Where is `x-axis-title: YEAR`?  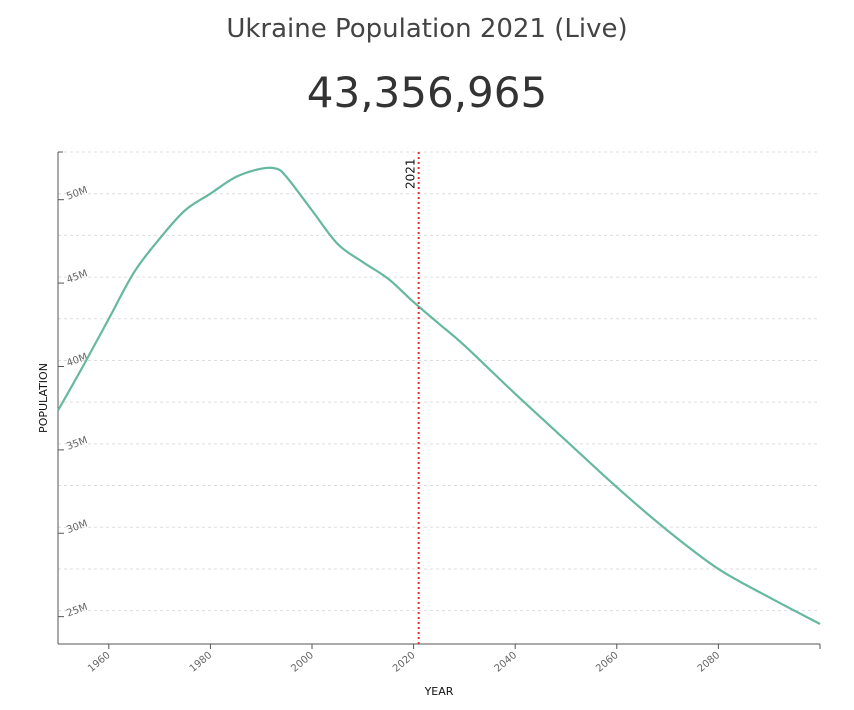
x-axis-title: YEAR is located at coordinates (439, 691).